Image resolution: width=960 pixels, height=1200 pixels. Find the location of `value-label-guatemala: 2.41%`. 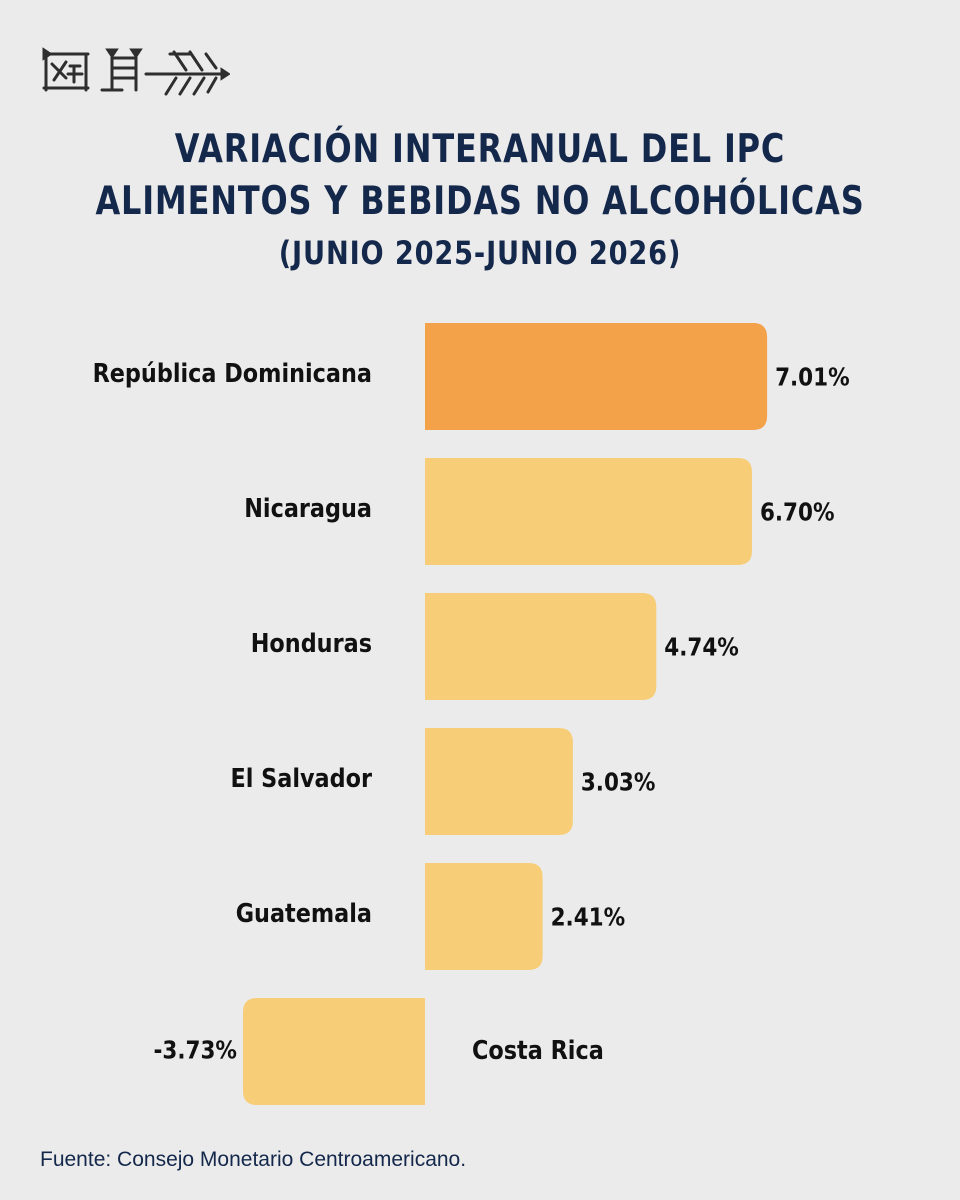

value-label-guatemala: 2.41% is located at coordinates (588, 917).